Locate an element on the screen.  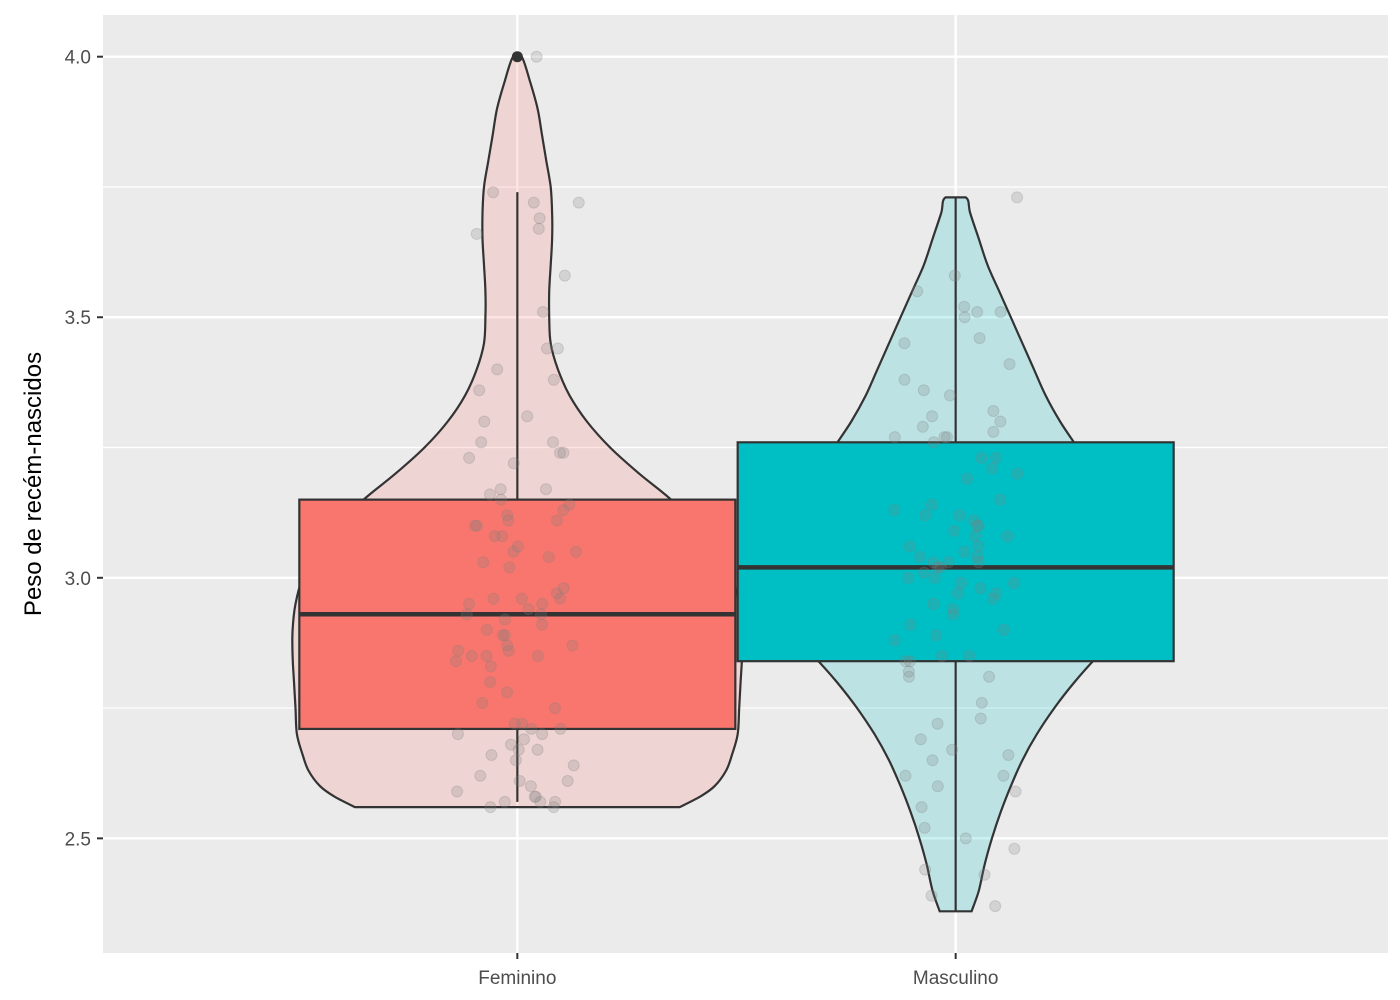
y-tick-label: 4.0 is located at coordinates (78, 58).